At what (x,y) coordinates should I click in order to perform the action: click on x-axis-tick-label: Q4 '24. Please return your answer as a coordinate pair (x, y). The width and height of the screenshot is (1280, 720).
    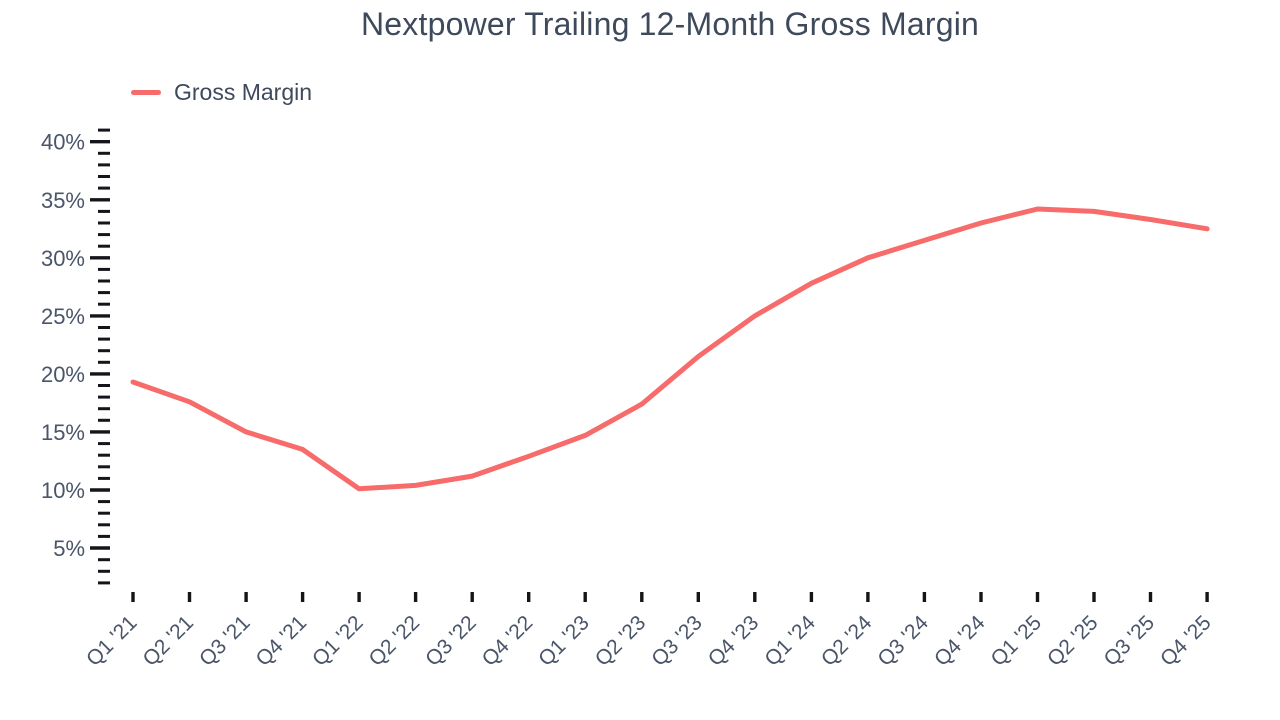
    Looking at the image, I should click on (960, 641).